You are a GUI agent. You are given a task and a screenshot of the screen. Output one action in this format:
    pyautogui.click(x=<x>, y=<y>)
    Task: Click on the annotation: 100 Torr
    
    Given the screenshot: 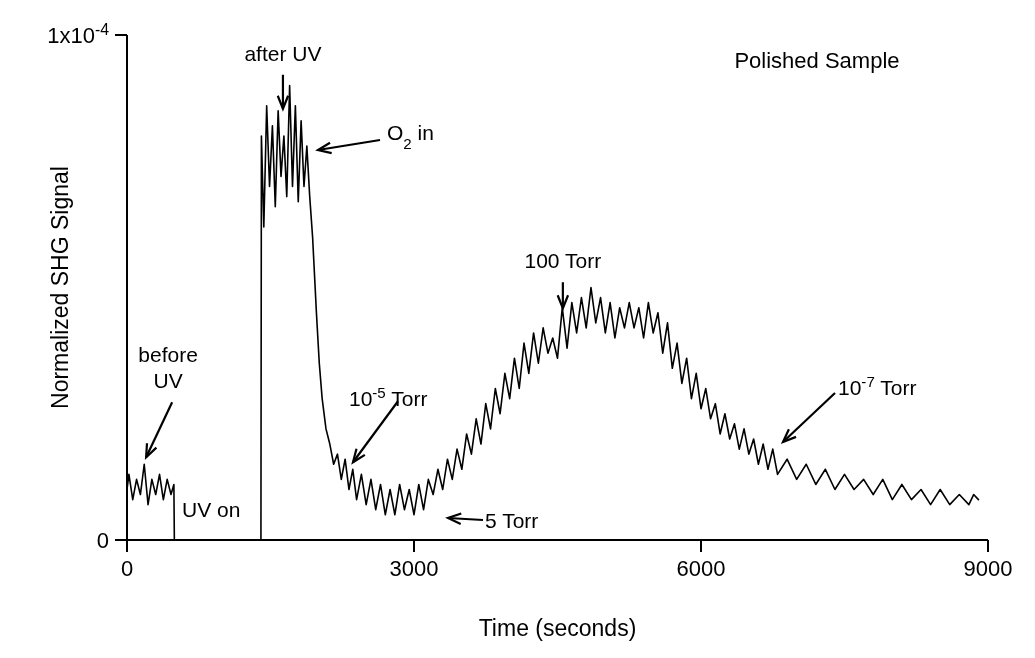 What is the action you would take?
    pyautogui.click(x=563, y=261)
    